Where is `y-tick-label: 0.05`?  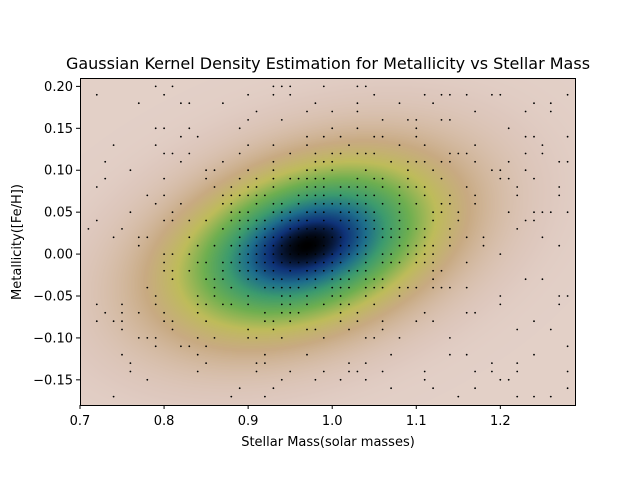 y-tick-label: 0.05 is located at coordinates (58, 213).